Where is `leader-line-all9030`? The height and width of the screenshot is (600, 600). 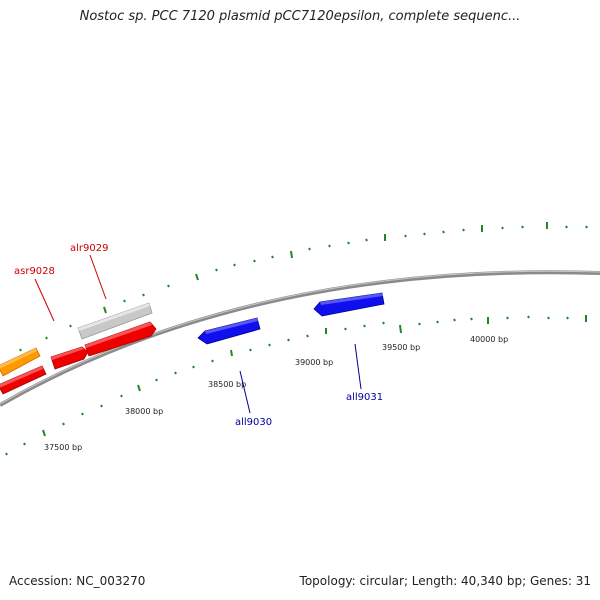 leader-line-all9030 is located at coordinates (245, 392).